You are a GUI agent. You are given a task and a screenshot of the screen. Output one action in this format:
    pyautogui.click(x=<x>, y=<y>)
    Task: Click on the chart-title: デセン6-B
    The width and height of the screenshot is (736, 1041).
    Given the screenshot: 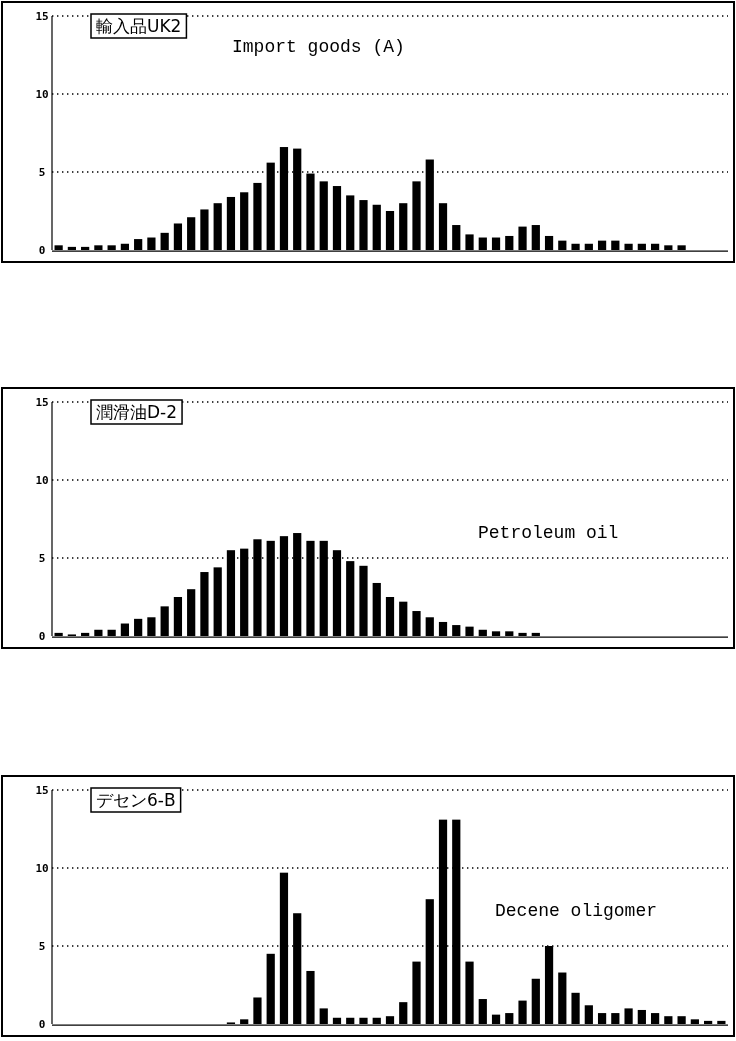 What is the action you would take?
    pyautogui.click(x=136, y=800)
    